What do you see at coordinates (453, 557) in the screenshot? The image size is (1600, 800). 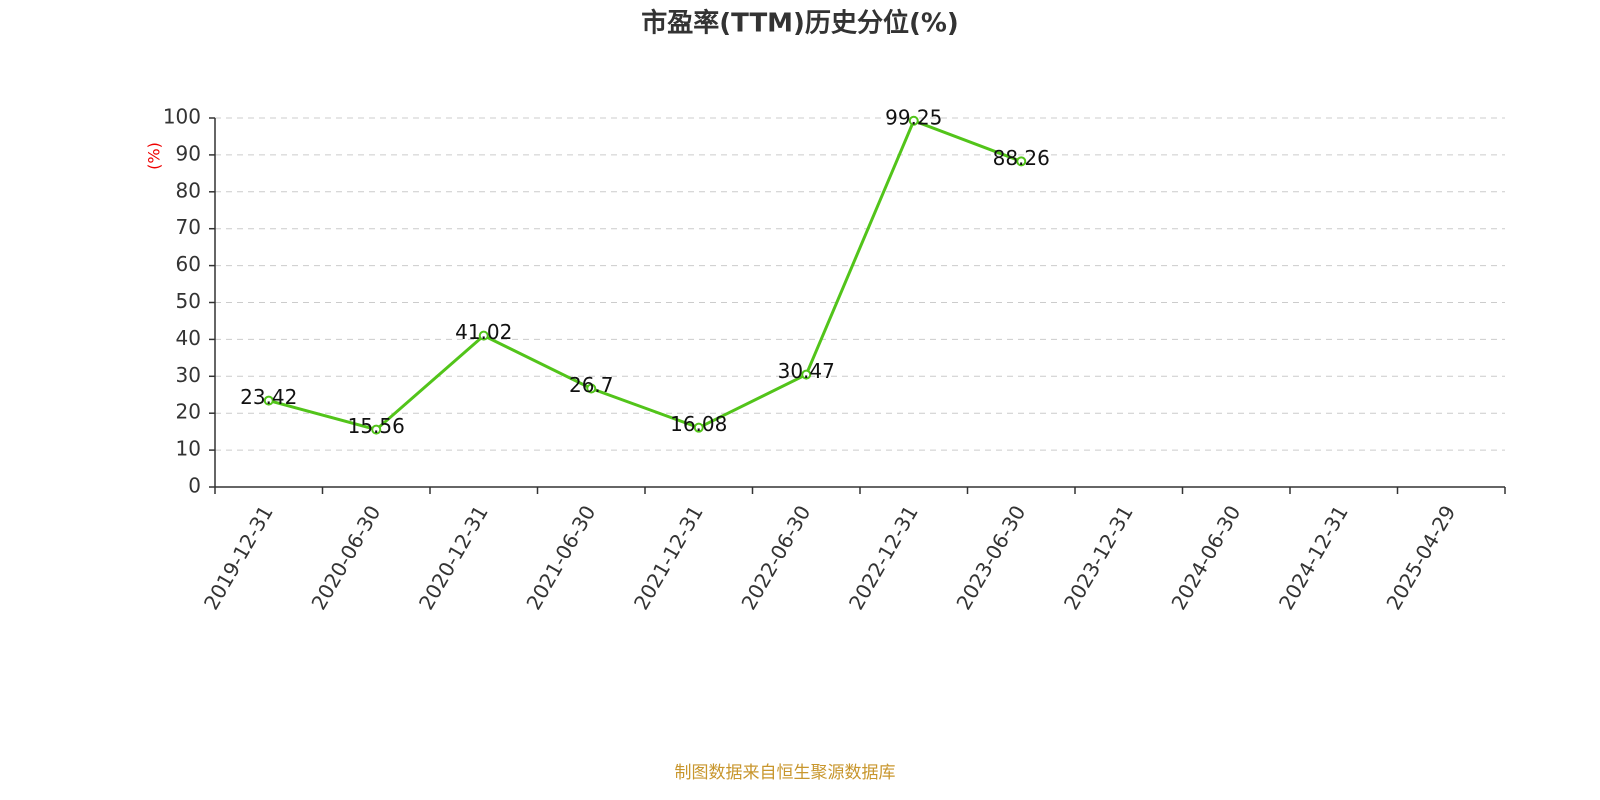 I see `x-tick-label: 2020-12-31` at bounding box center [453, 557].